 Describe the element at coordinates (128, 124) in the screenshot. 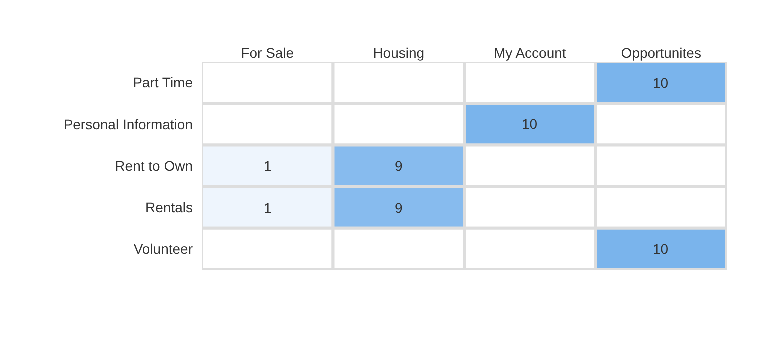

I see `y-tick-label: Personal Information` at that location.